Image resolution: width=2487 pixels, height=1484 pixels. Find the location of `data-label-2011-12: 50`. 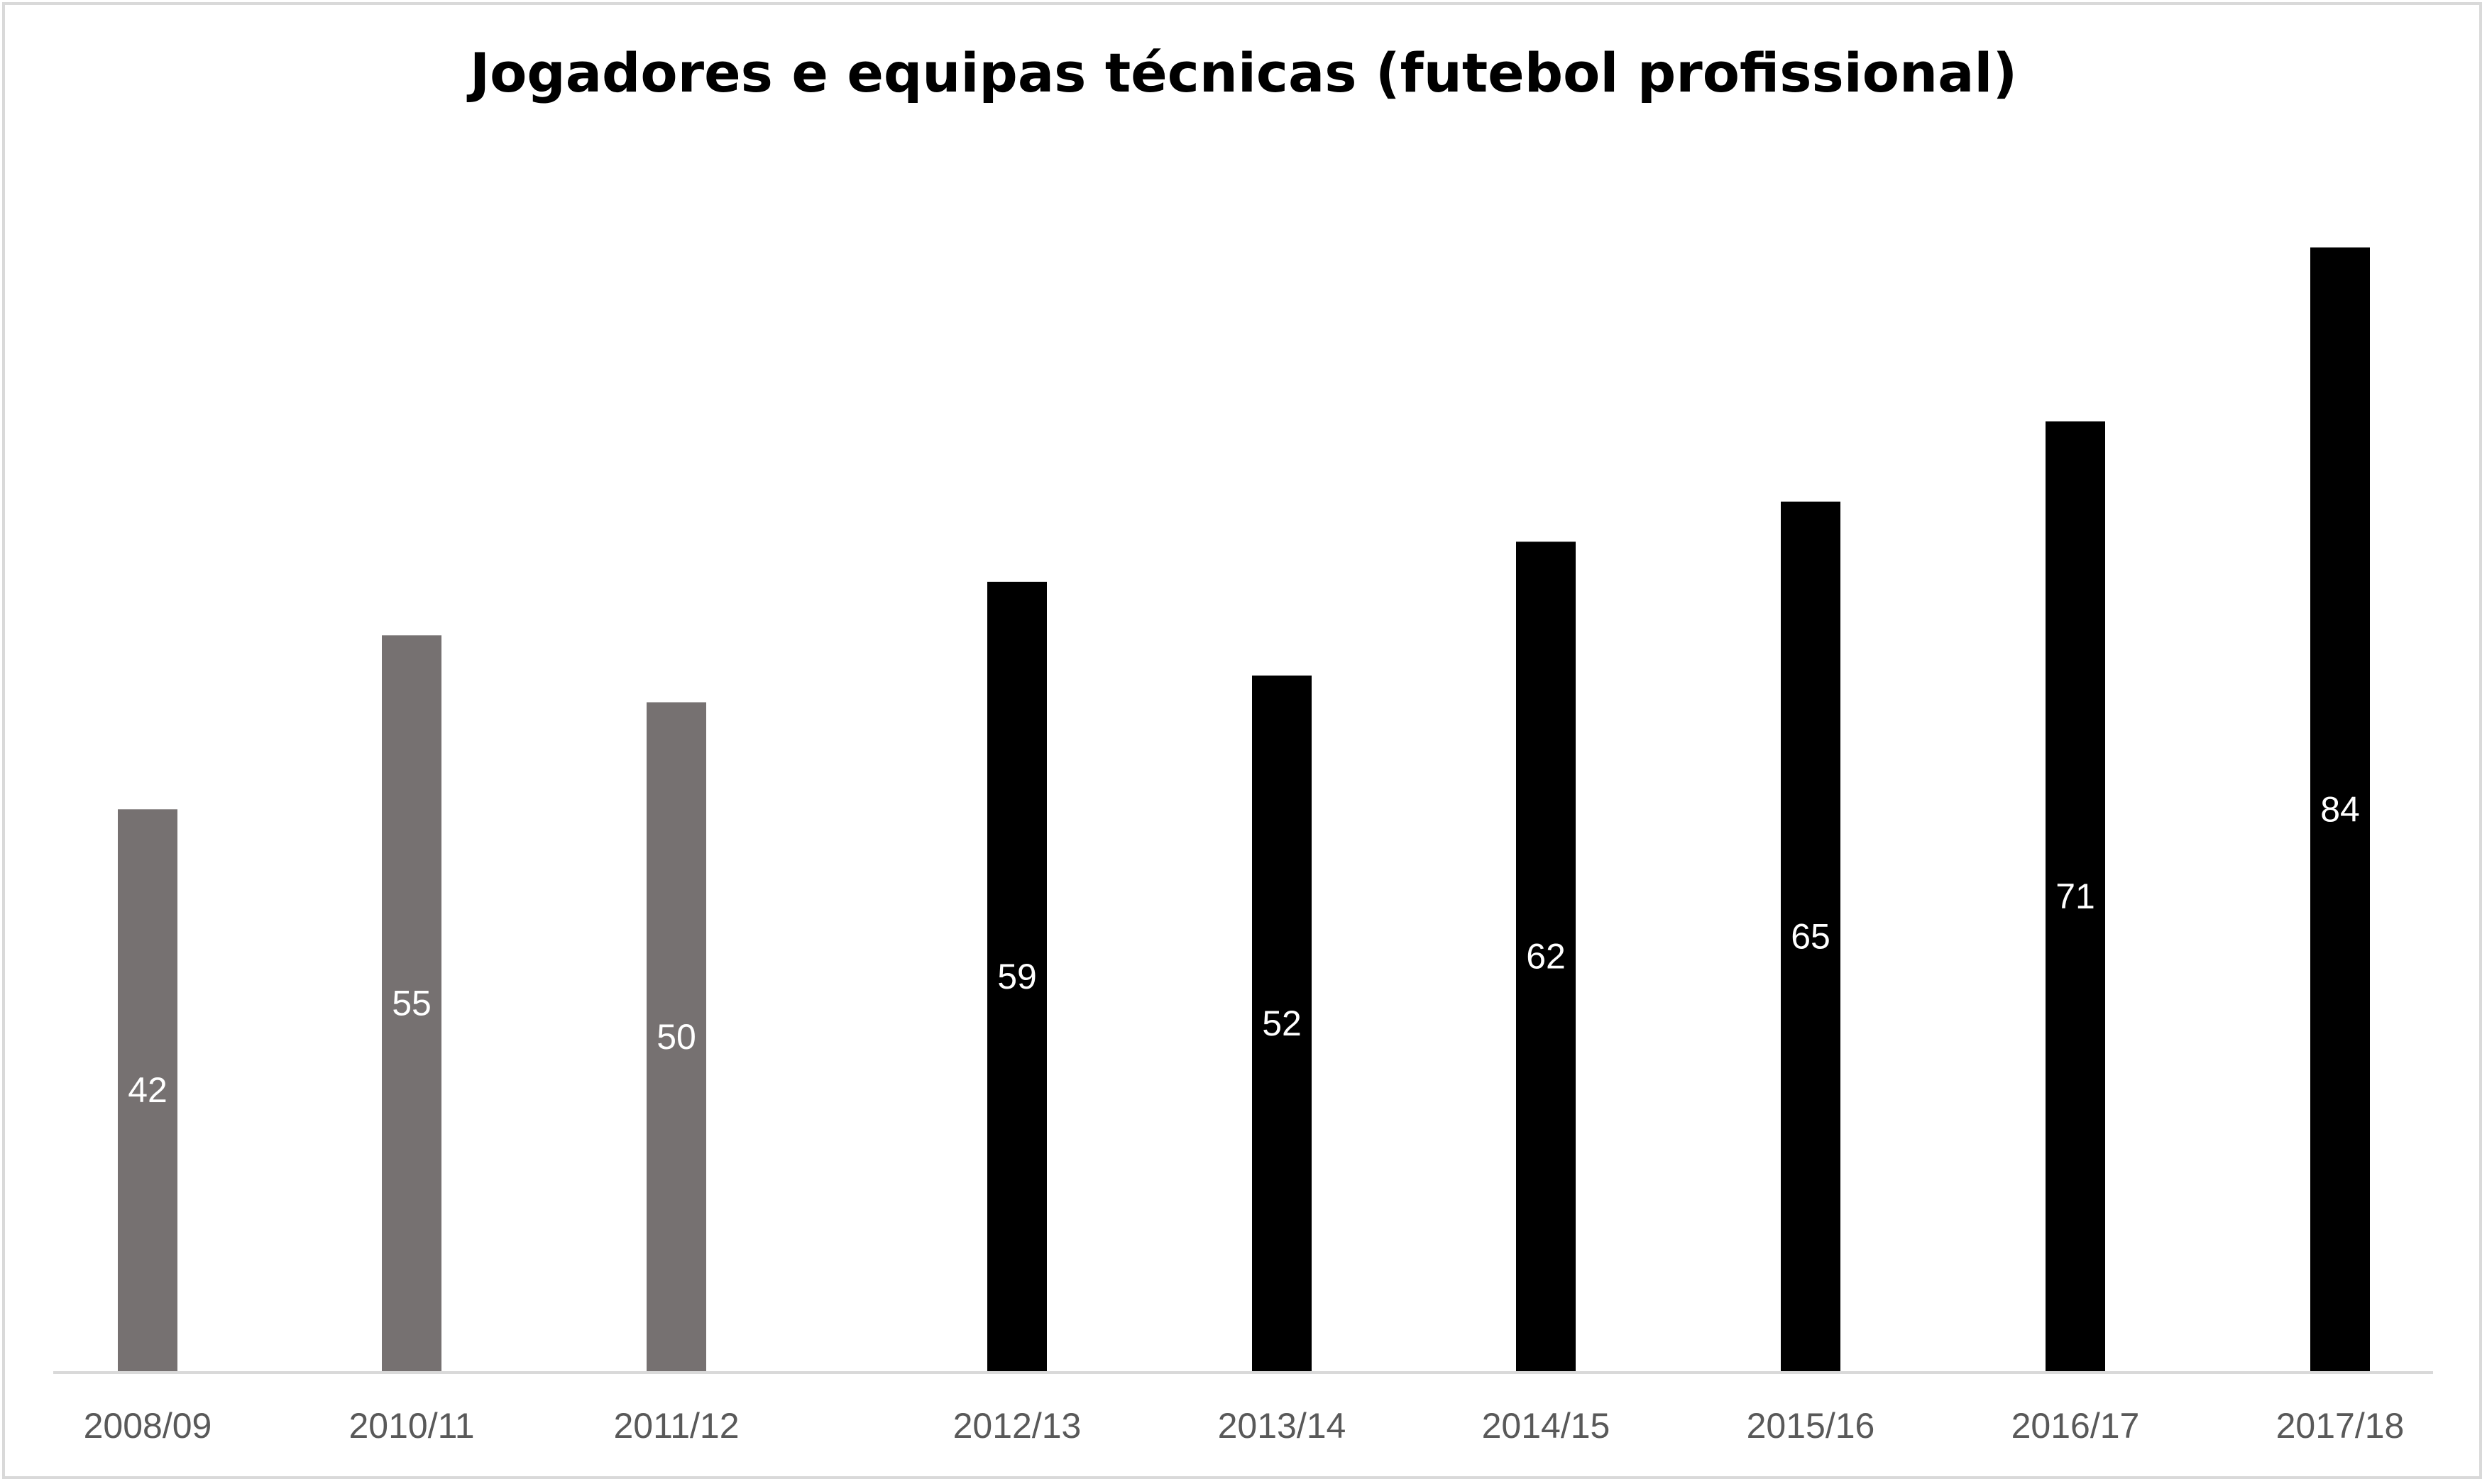

data-label-2011-12: 50 is located at coordinates (677, 1037).